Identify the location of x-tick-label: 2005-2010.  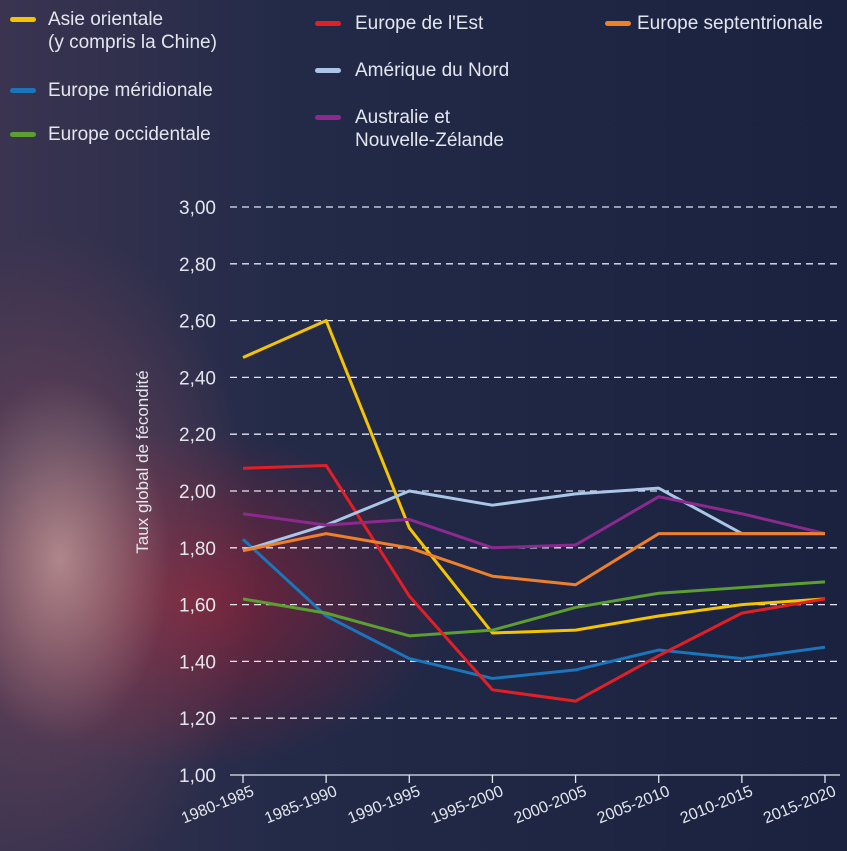
(633, 805).